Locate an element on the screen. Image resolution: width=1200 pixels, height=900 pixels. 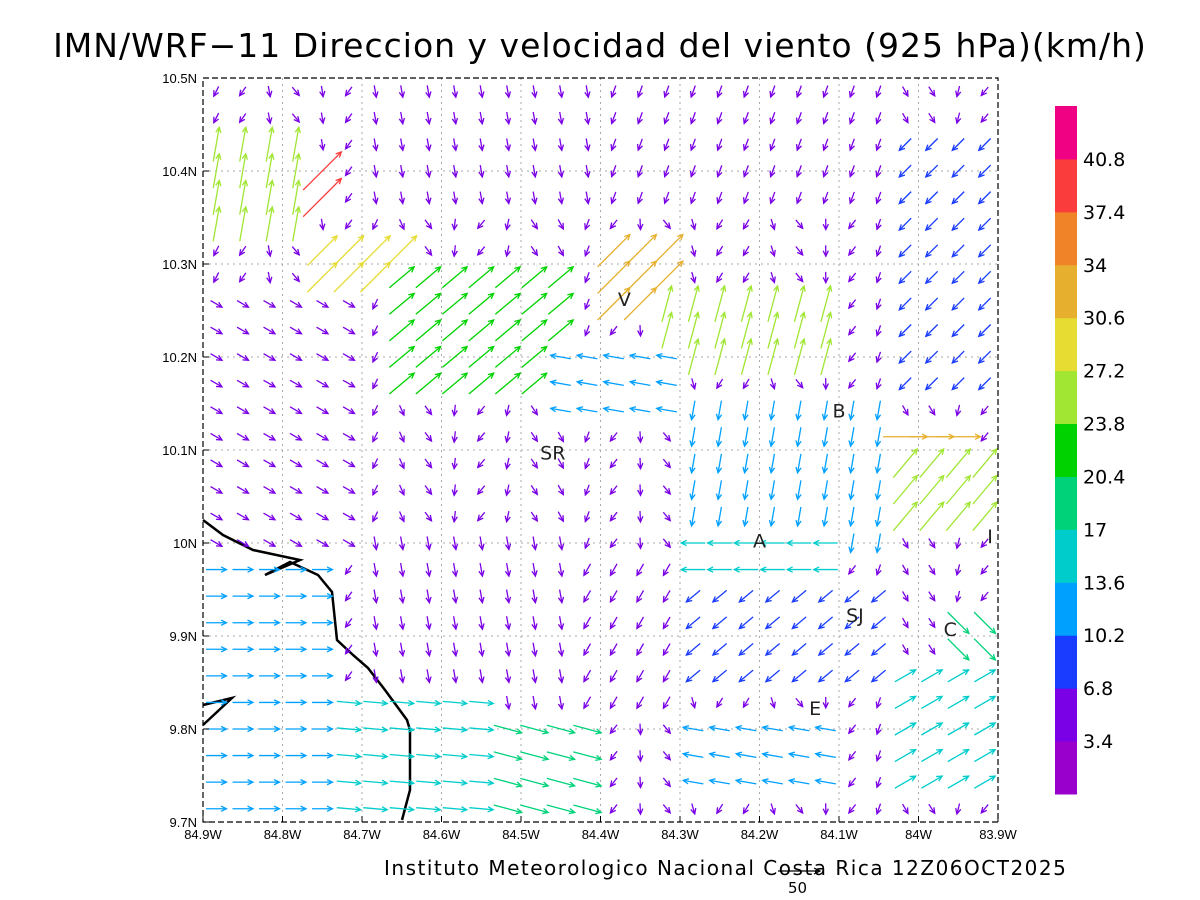
colorbar-label: 6.8 is located at coordinates (1098, 689).